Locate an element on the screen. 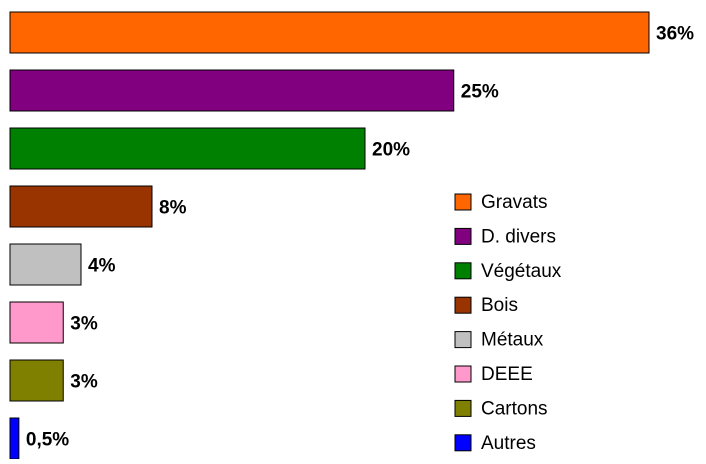  value-label: 25% is located at coordinates (480, 92).